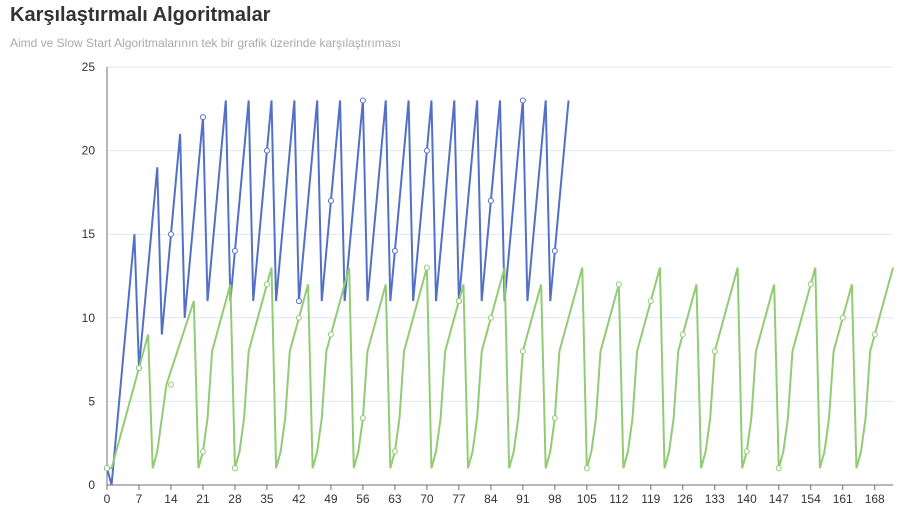 The width and height of the screenshot is (924, 525). I want to click on x-tick-label: 161, so click(843, 499).